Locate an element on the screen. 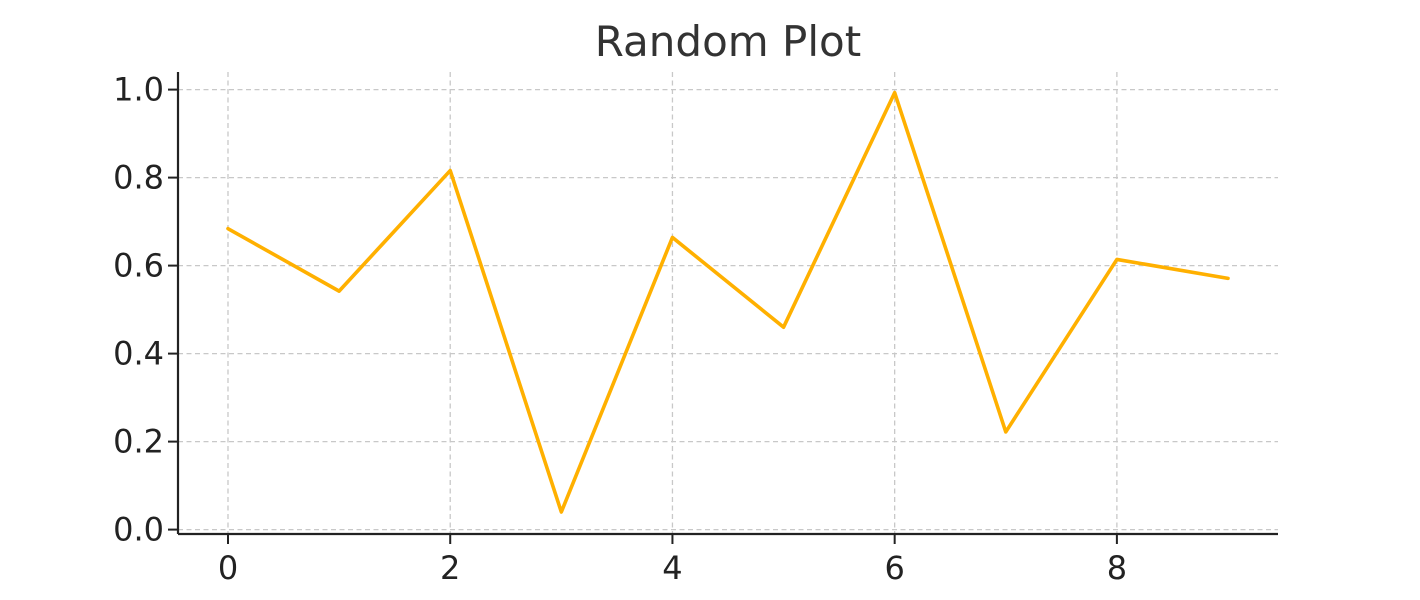 The width and height of the screenshot is (1420, 600). y-tick-label: 0.8 is located at coordinates (138, 178).